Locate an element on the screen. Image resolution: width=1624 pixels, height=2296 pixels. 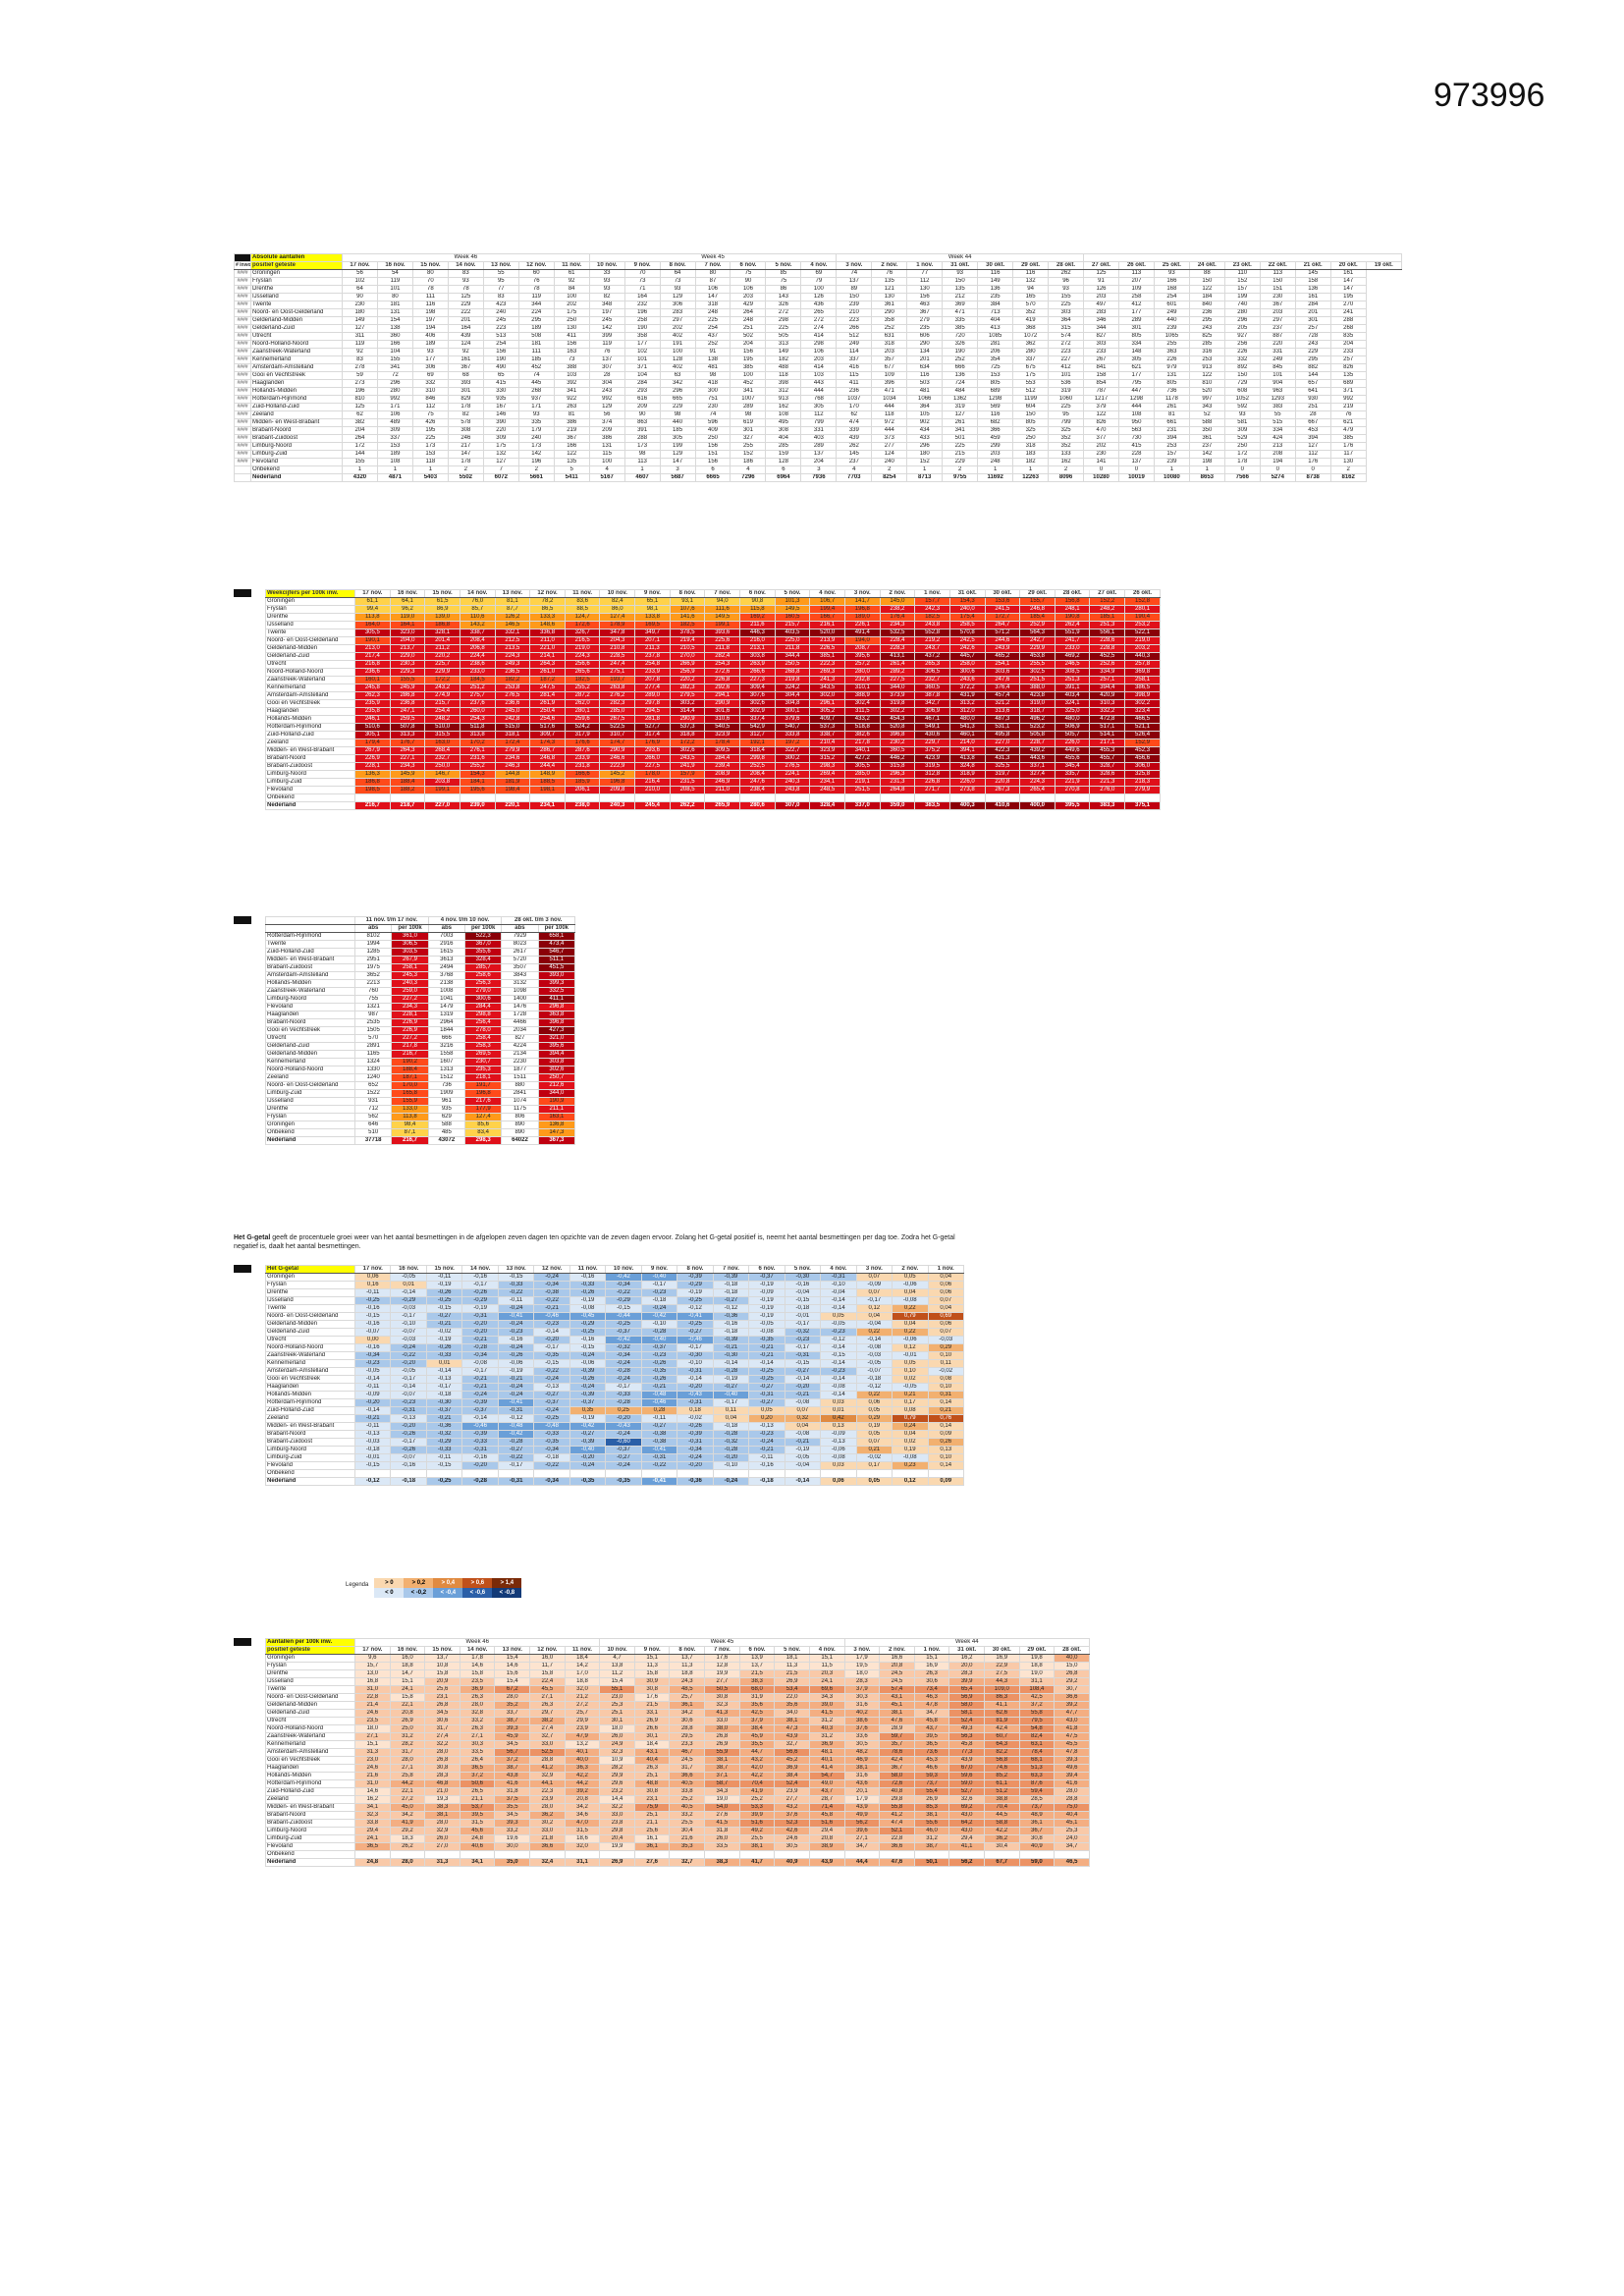
data-cell: 232,7 is located at coordinates (442, 758).